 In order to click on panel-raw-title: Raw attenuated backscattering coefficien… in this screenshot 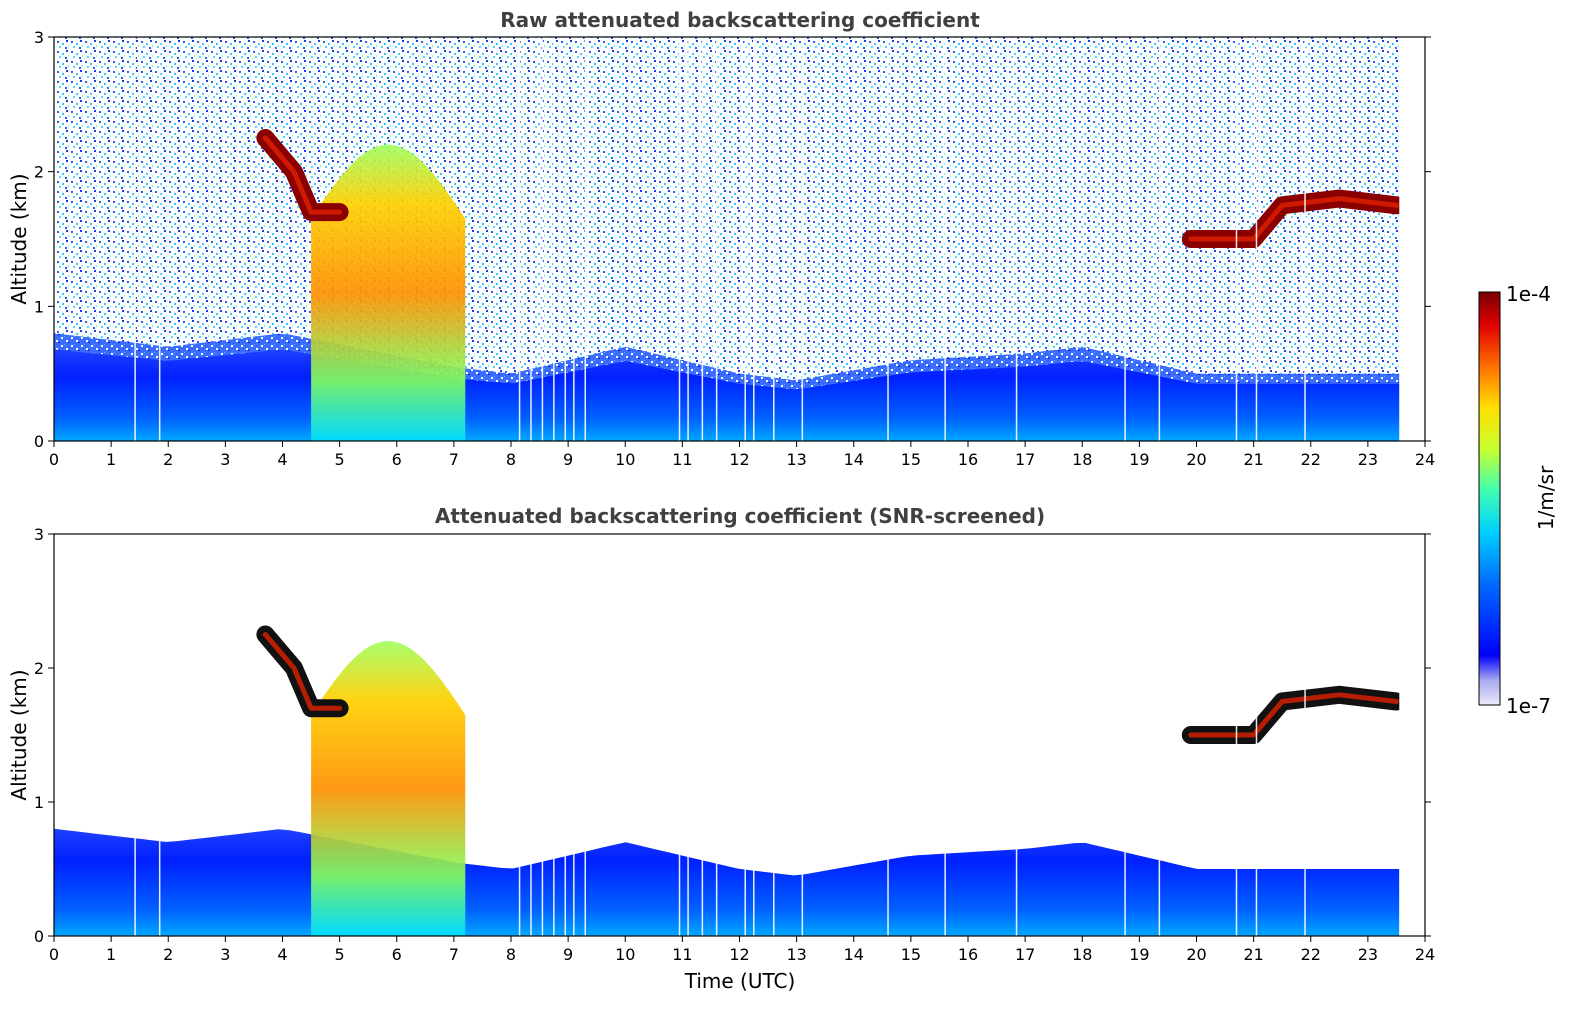, I will do `click(740, 20)`.